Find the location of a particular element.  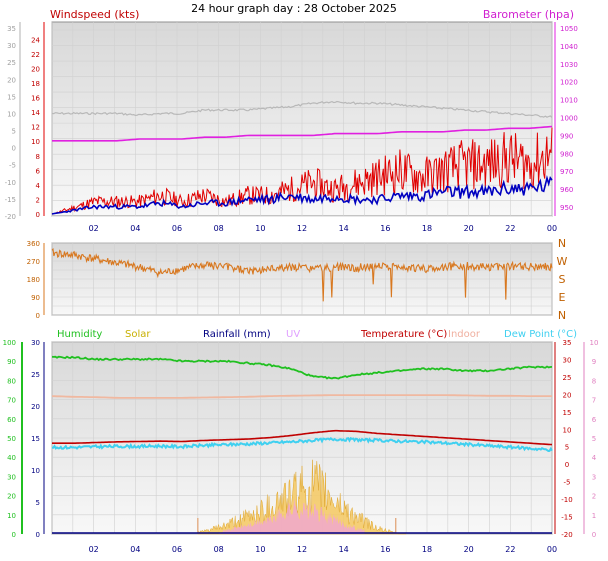

tick-rain: 25 is located at coordinates (35, 375).